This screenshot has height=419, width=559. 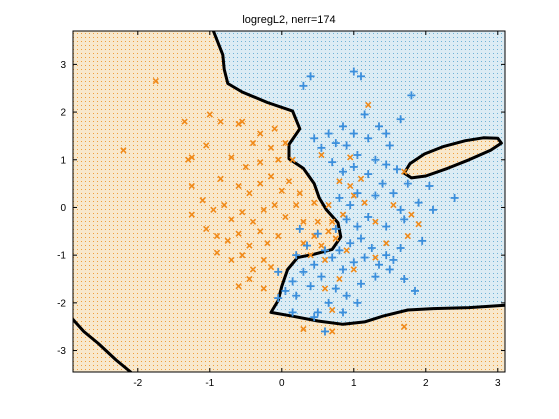 What do you see at coordinates (63, 65) in the screenshot?
I see `y-tick-label: 3` at bounding box center [63, 65].